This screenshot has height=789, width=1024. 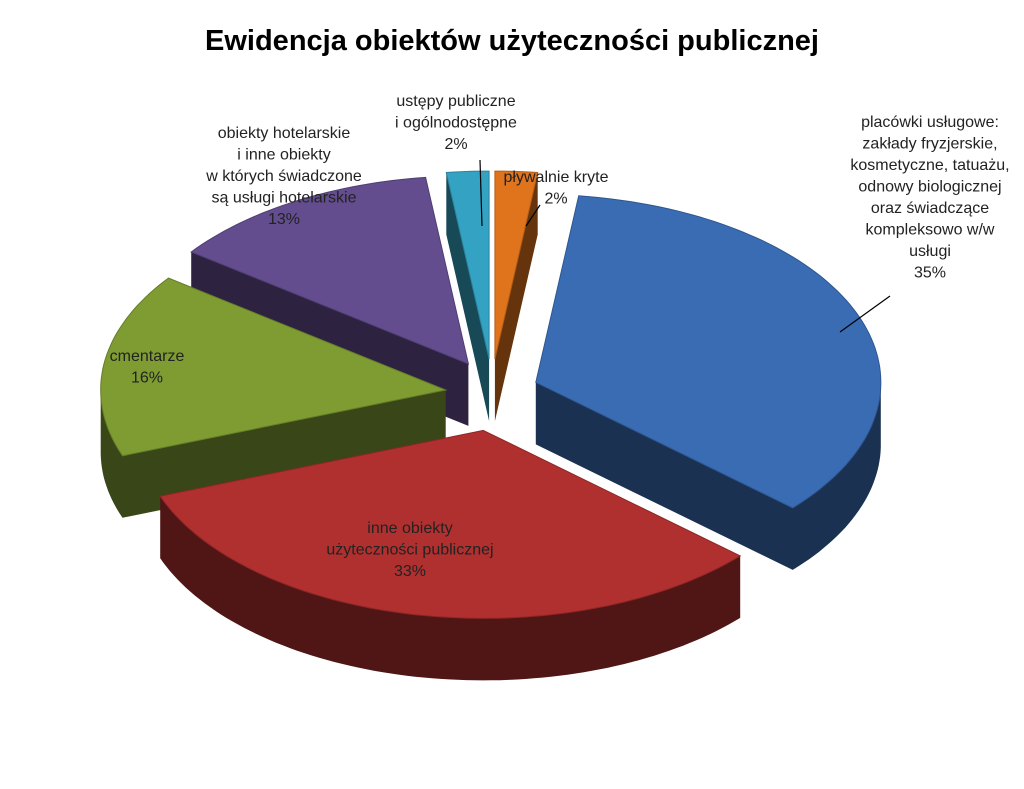 I want to click on value-label: 13%, so click(x=284, y=219).